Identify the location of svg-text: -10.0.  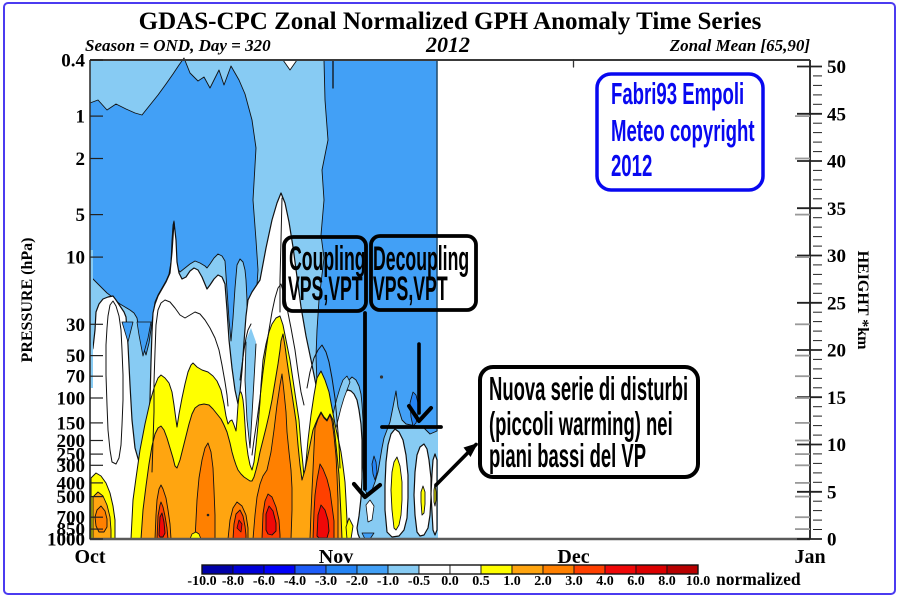
(201, 581).